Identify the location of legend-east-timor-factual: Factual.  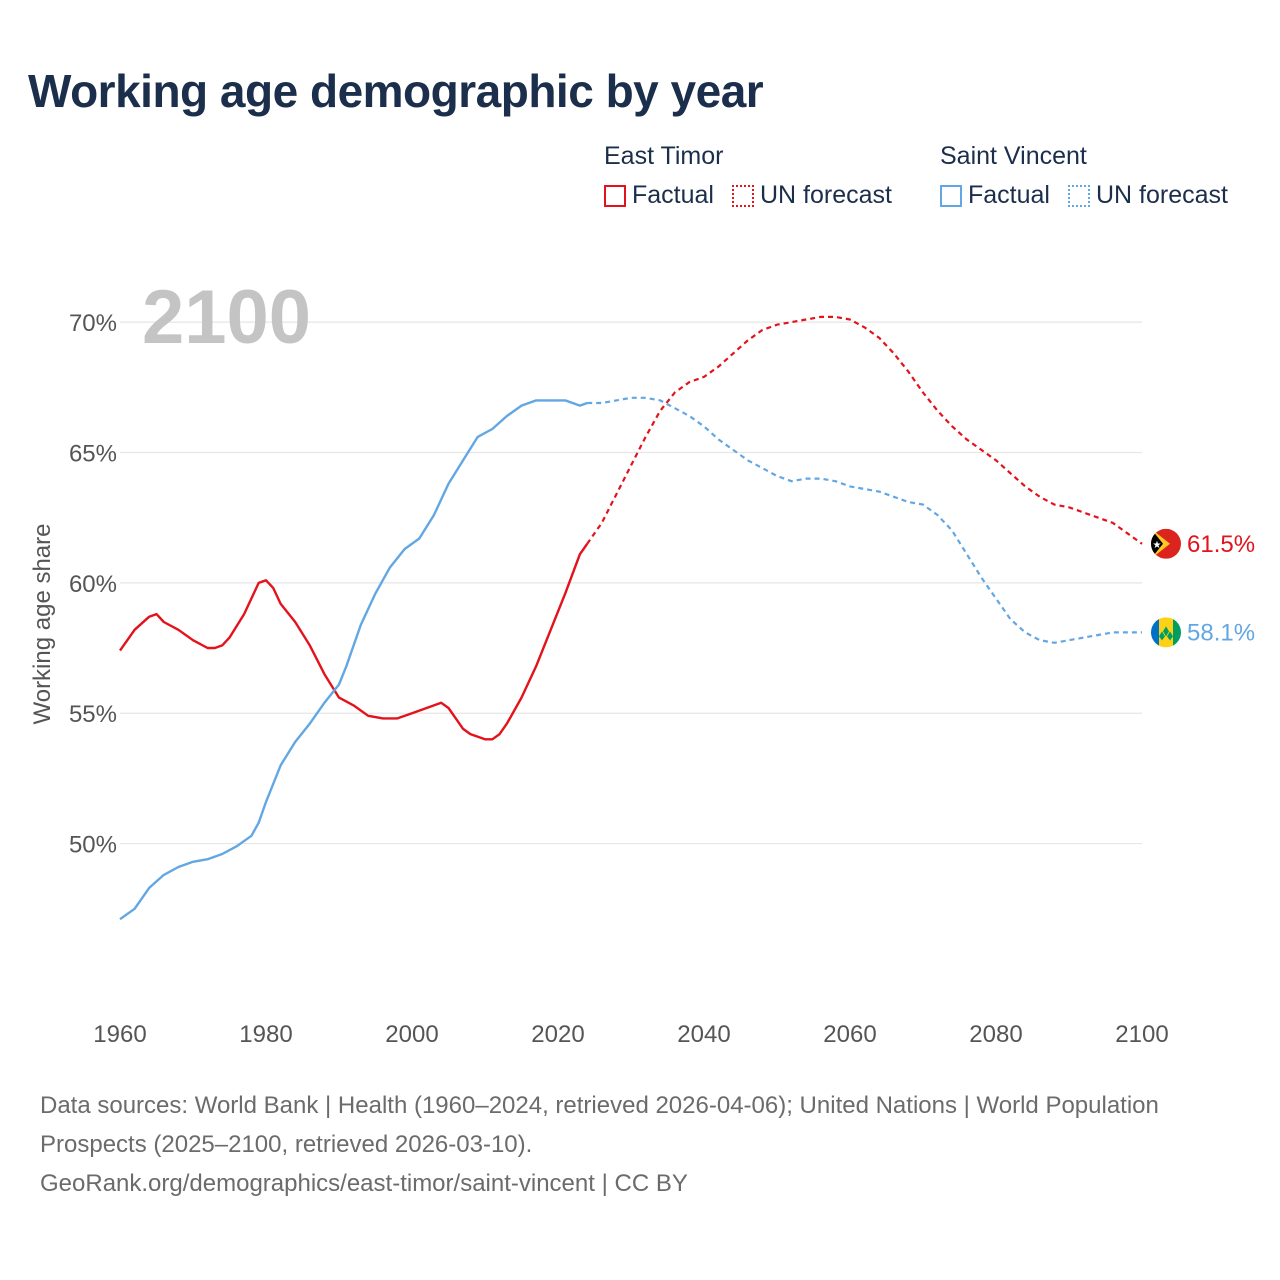
(659, 195).